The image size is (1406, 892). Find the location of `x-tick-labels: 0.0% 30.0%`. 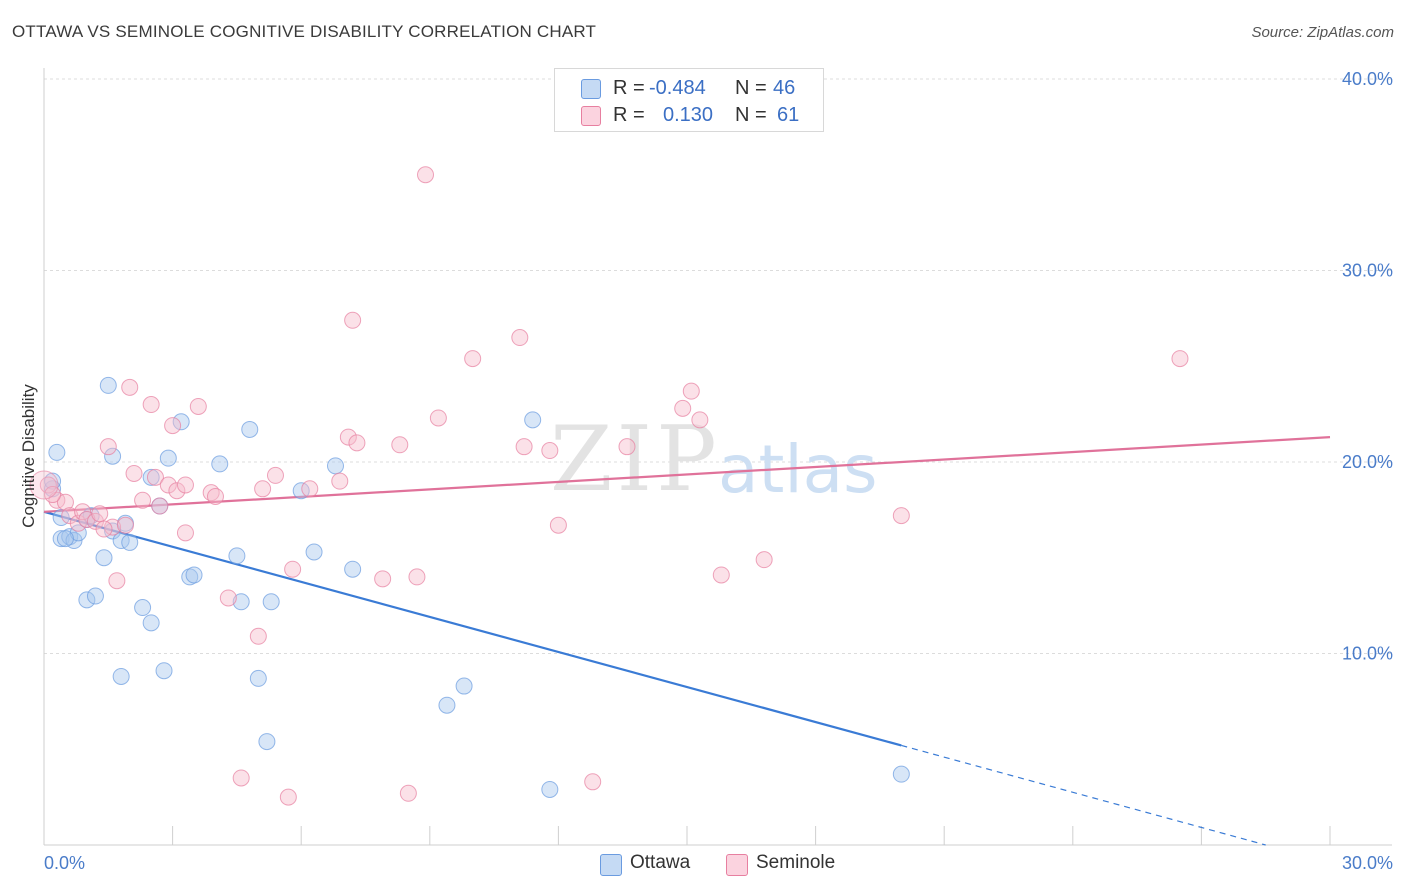

x-tick-labels: 0.0% 30.0% is located at coordinates (718, 863).